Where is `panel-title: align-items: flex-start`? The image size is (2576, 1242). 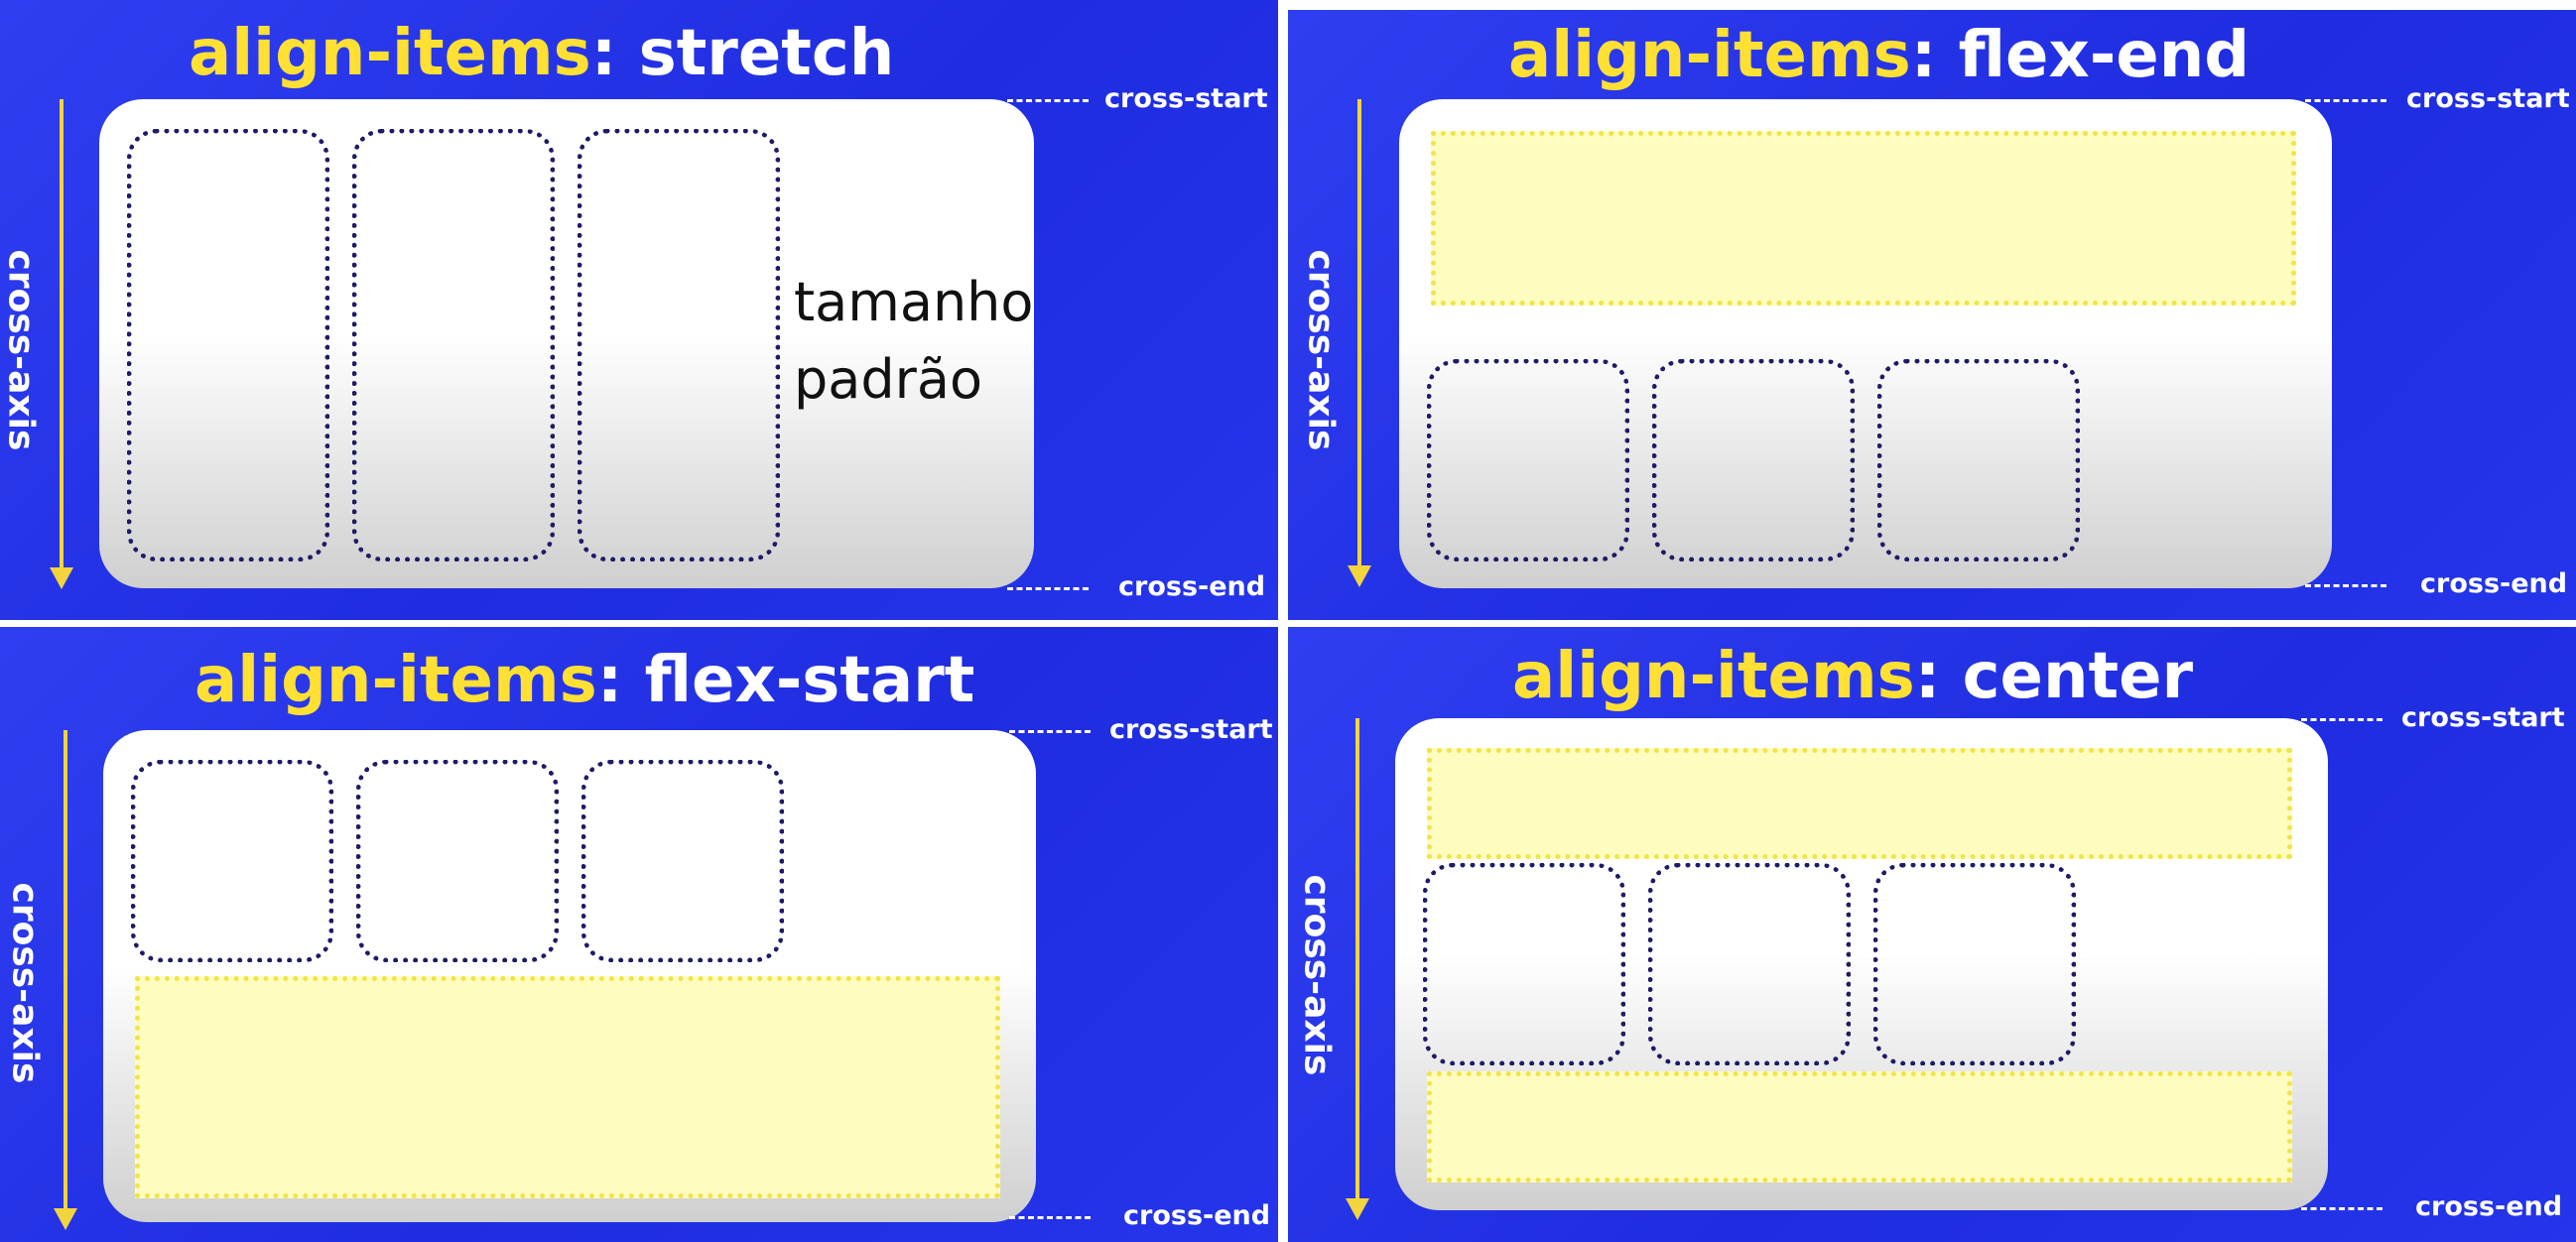 panel-title: align-items: flex-start is located at coordinates (584, 680).